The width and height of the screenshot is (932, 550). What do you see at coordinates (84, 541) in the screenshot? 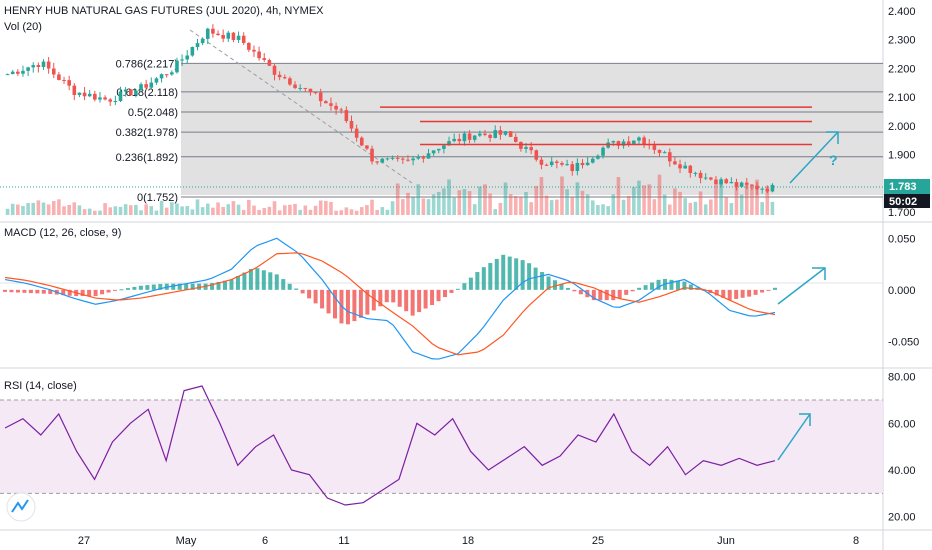
I see `time-tick-label: 27` at bounding box center [84, 541].